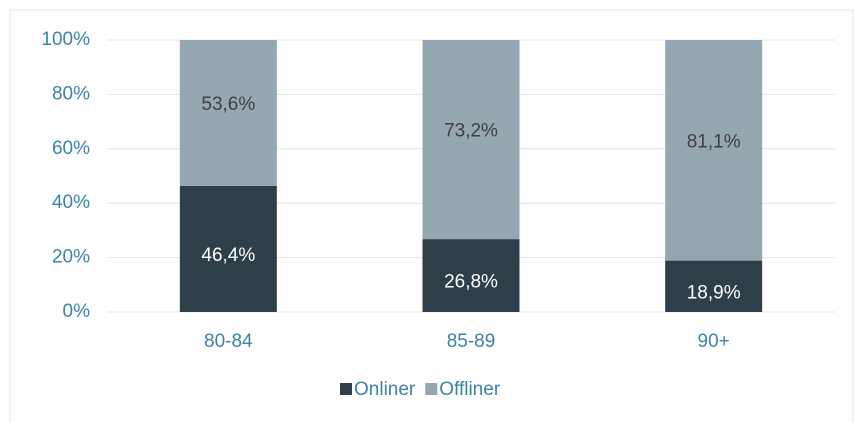 This screenshot has height=423, width=854. I want to click on x-tick-label: 80-84, so click(228, 341).